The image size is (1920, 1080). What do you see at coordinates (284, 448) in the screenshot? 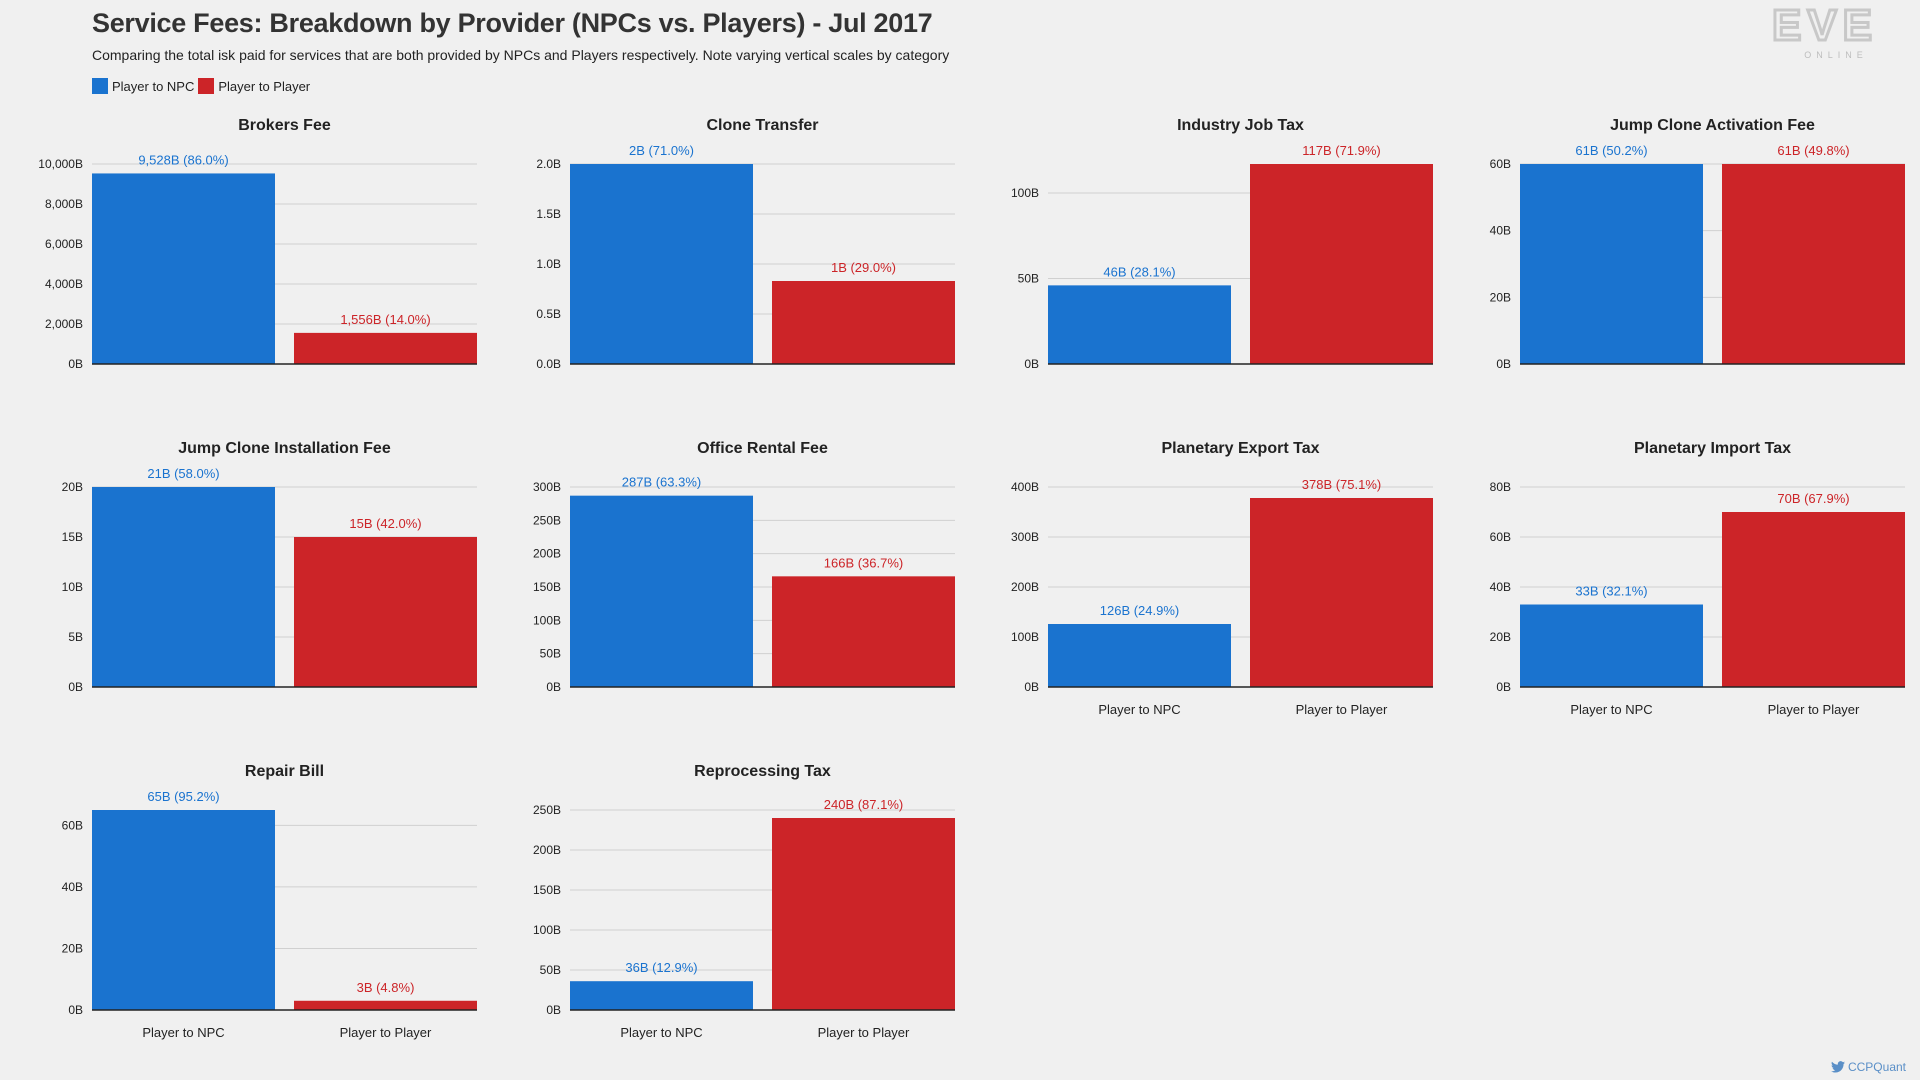
I see `chart-title: Jump Clone Installation Fee` at bounding box center [284, 448].